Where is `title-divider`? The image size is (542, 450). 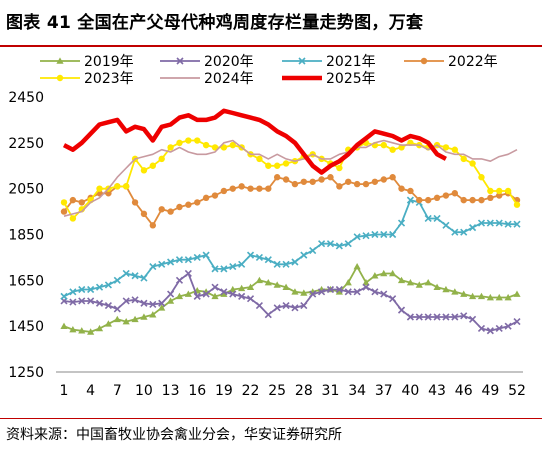 title-divider is located at coordinates (271, 46).